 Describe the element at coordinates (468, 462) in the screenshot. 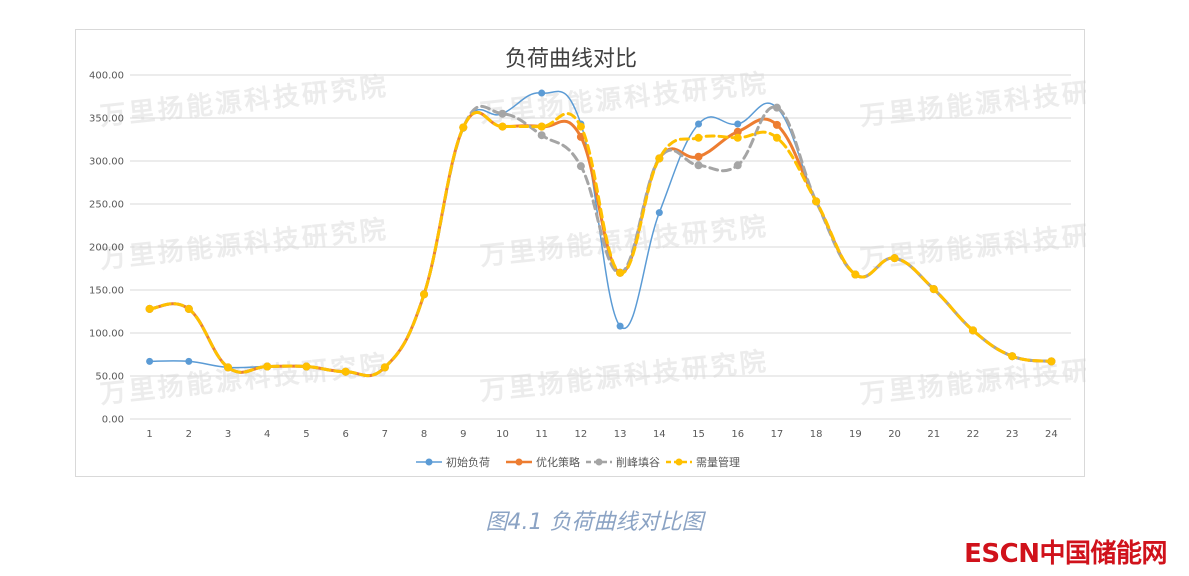

I see `legend-label: 初始负荷` at that location.